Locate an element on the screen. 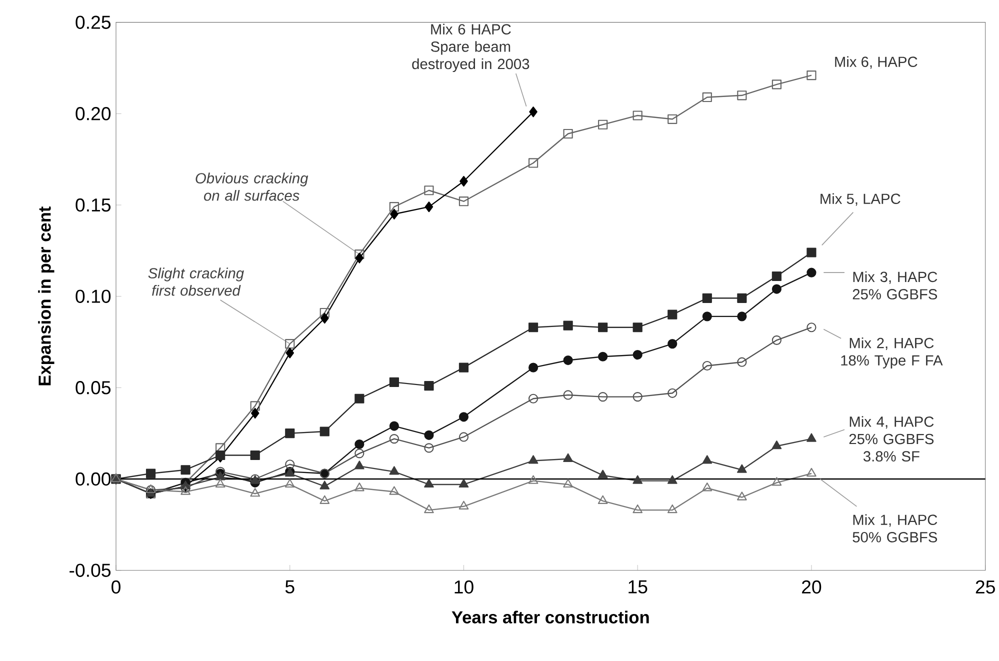 The image size is (999, 661). y-tick-label: 0.15 is located at coordinates (93, 205).